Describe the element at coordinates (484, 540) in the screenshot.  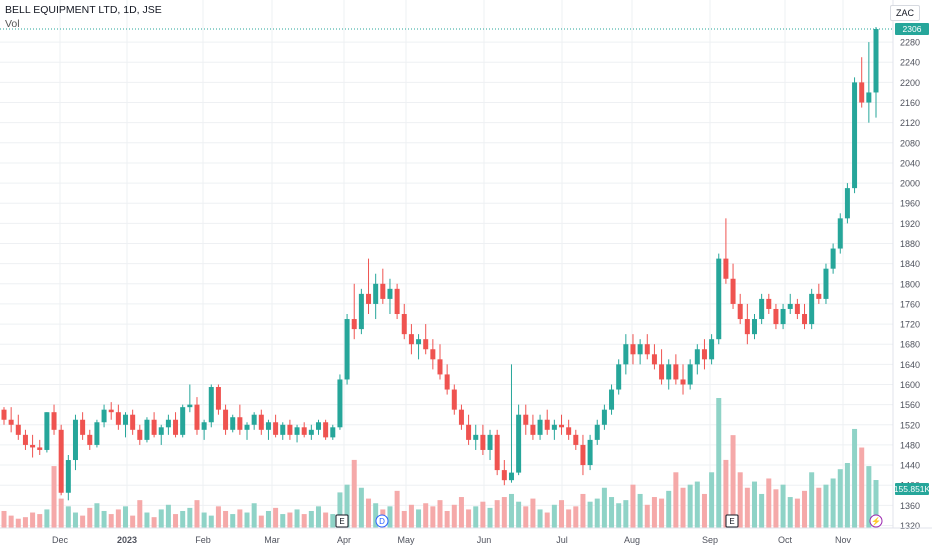
I see `time-tick-label: Jun` at that location.